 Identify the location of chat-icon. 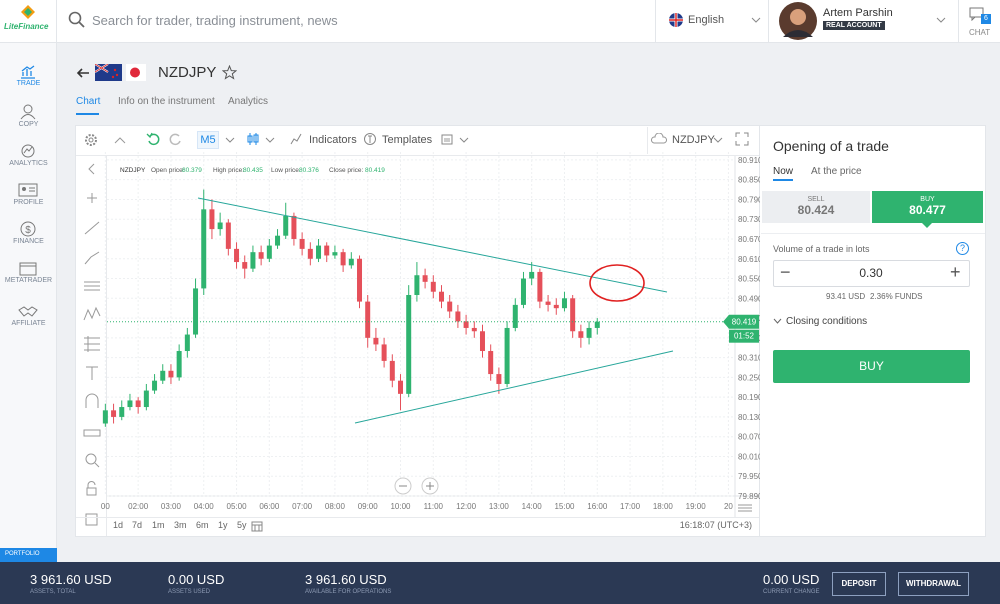
(977, 14).